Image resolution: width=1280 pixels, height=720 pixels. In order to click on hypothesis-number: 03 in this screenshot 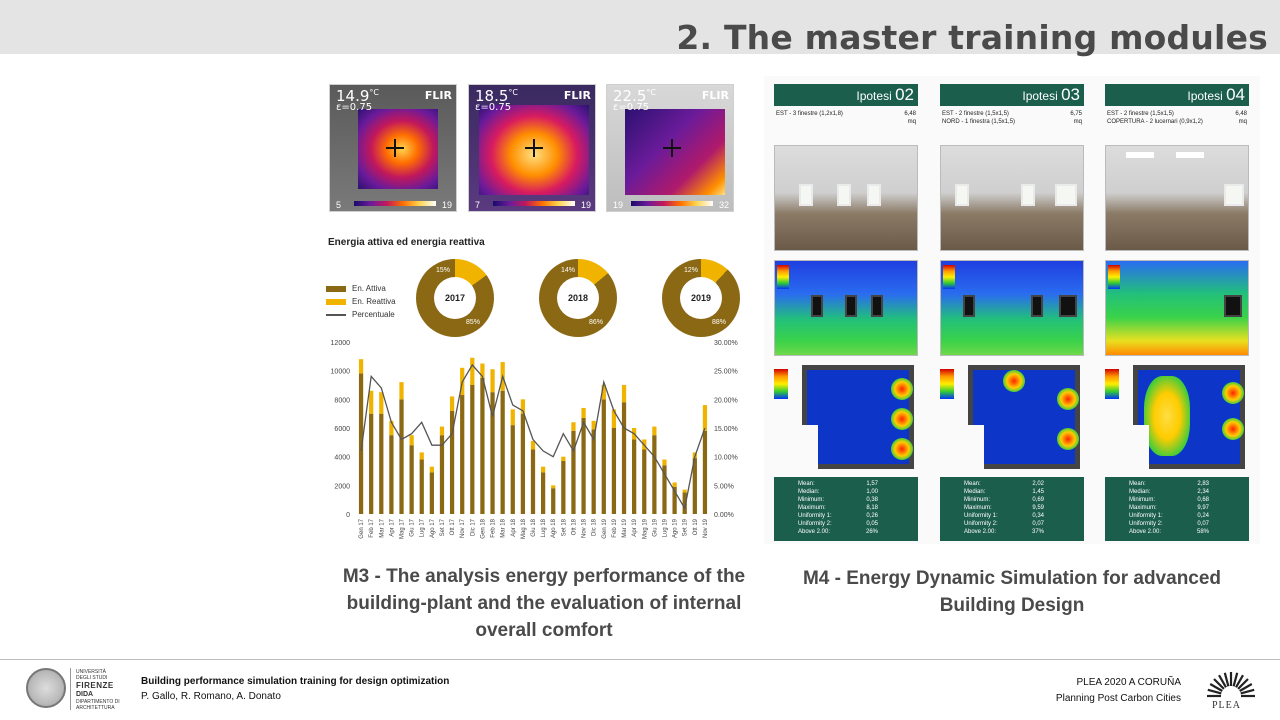, I will do `click(1070, 94)`.